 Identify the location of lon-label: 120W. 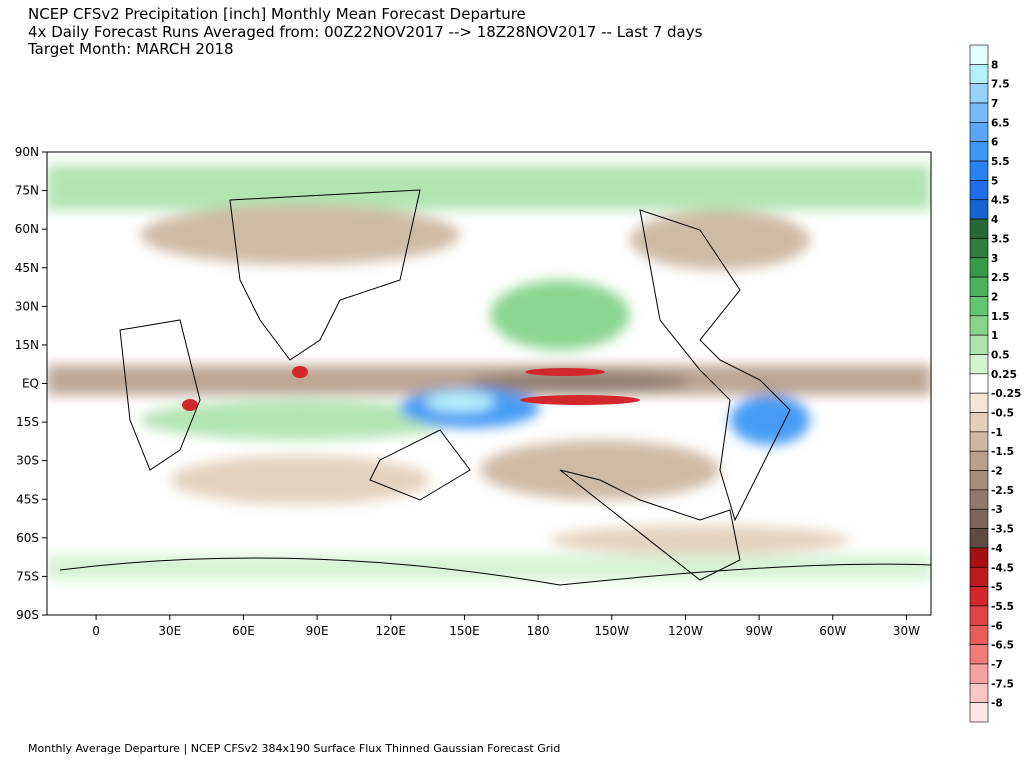
(685, 631).